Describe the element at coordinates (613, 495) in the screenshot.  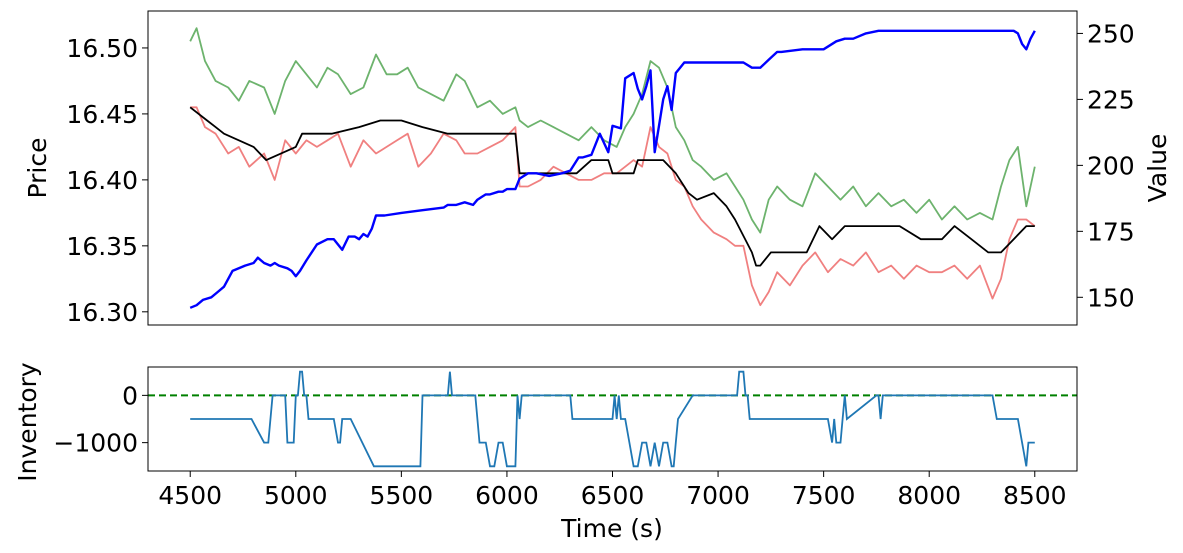
I see `time-tick-label: 6500` at that location.